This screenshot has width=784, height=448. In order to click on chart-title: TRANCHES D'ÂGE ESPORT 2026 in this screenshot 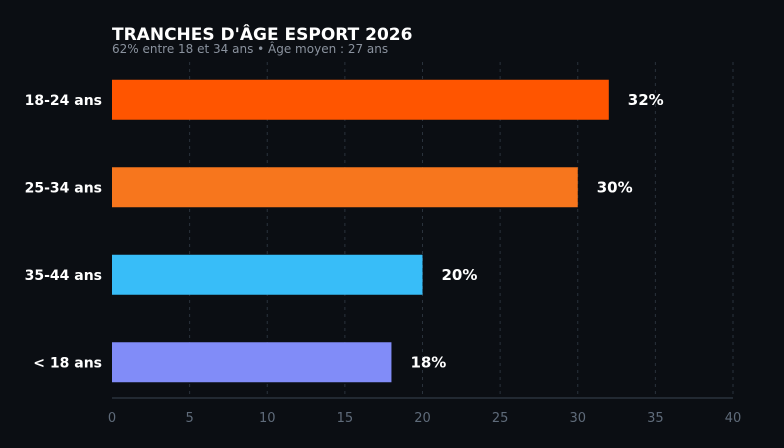, I will do `click(262, 34)`.